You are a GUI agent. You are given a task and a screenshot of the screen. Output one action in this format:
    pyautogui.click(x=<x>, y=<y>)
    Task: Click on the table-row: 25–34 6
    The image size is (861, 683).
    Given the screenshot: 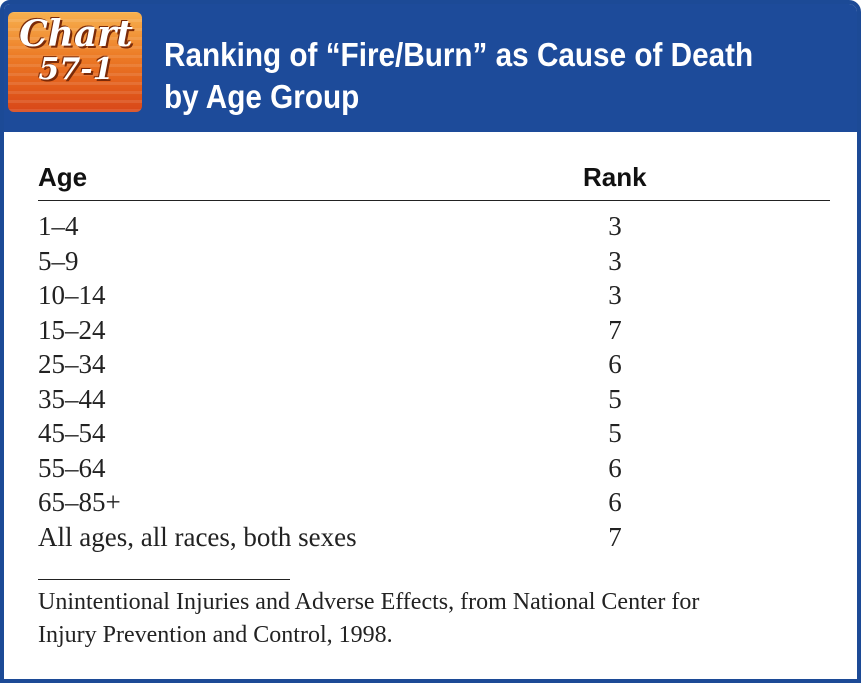 What is the action you would take?
    pyautogui.click(x=434, y=366)
    